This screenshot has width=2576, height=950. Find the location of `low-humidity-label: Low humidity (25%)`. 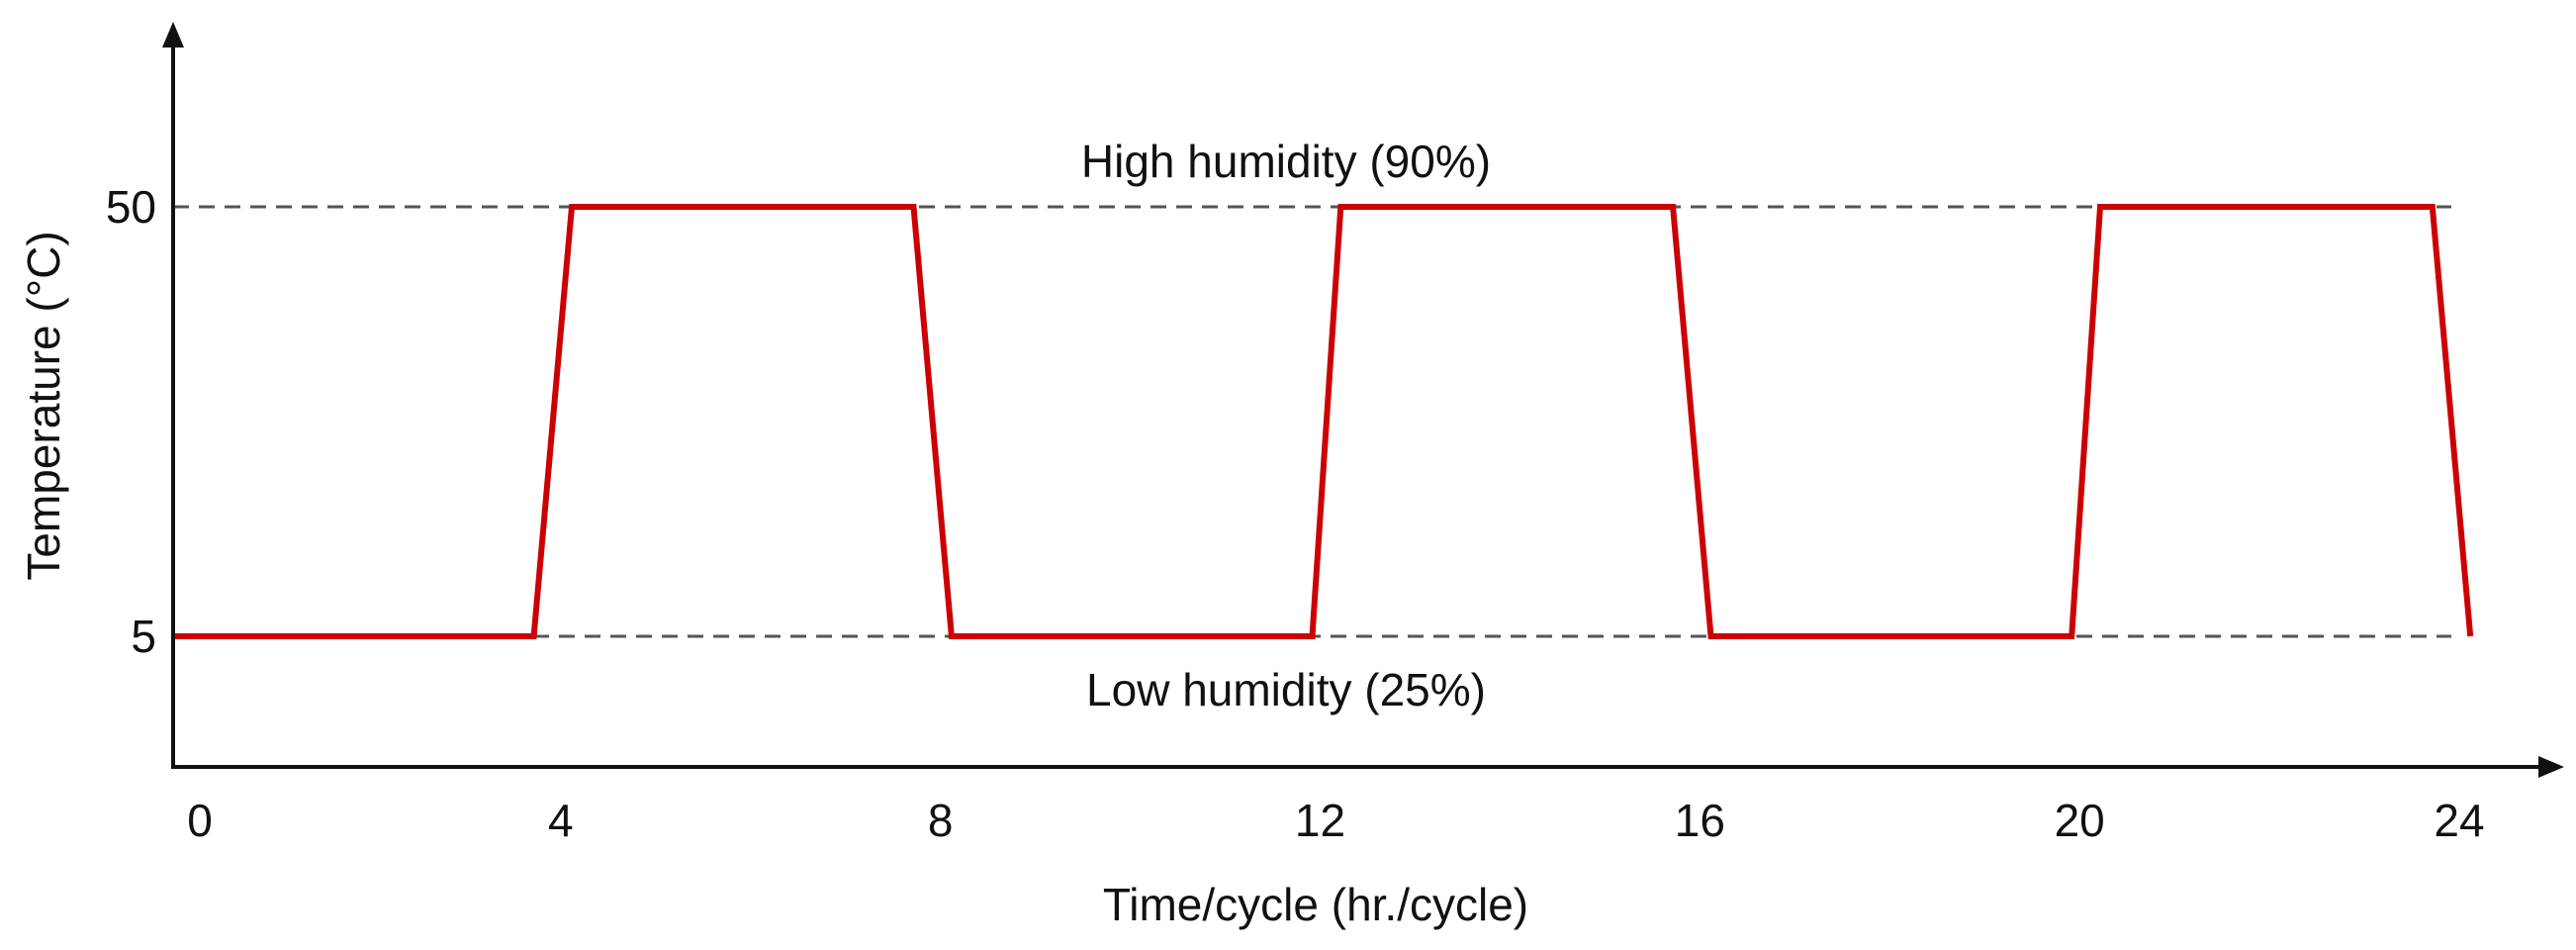

low-humidity-label: Low humidity (25%) is located at coordinates (1286, 689).